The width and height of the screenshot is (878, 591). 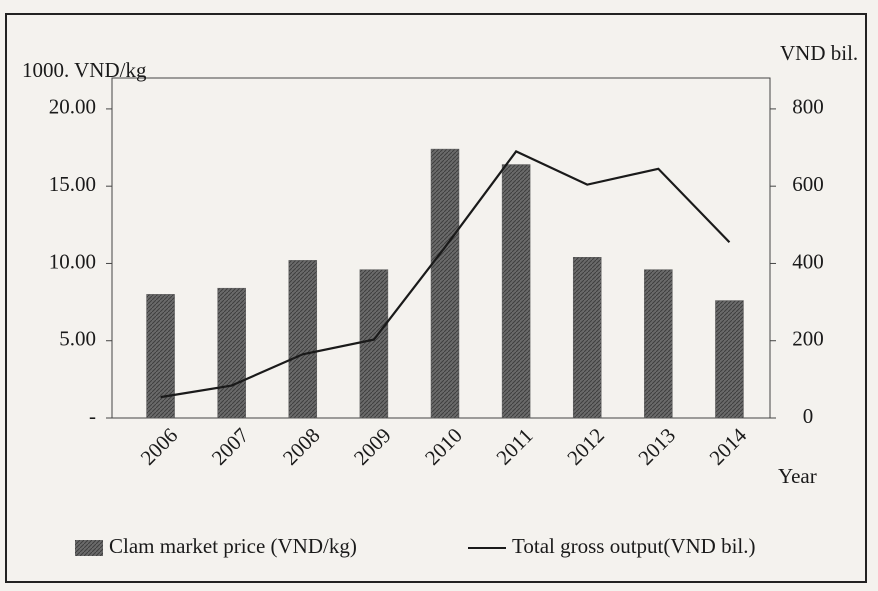 What do you see at coordinates (585, 446) in the screenshot?
I see `x-tick-label: 2012` at bounding box center [585, 446].